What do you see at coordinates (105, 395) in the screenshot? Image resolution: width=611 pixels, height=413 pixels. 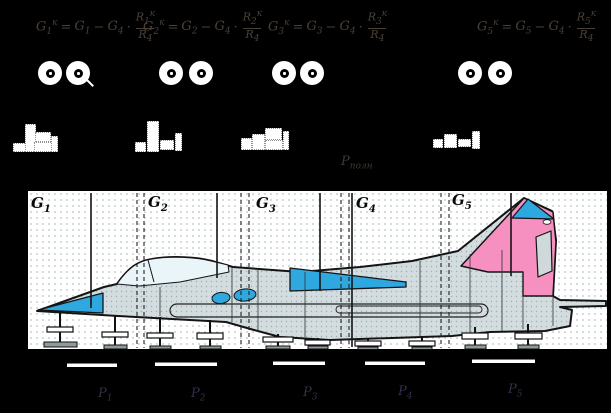 I see `reaction-label-p1: P1` at bounding box center [105, 395].